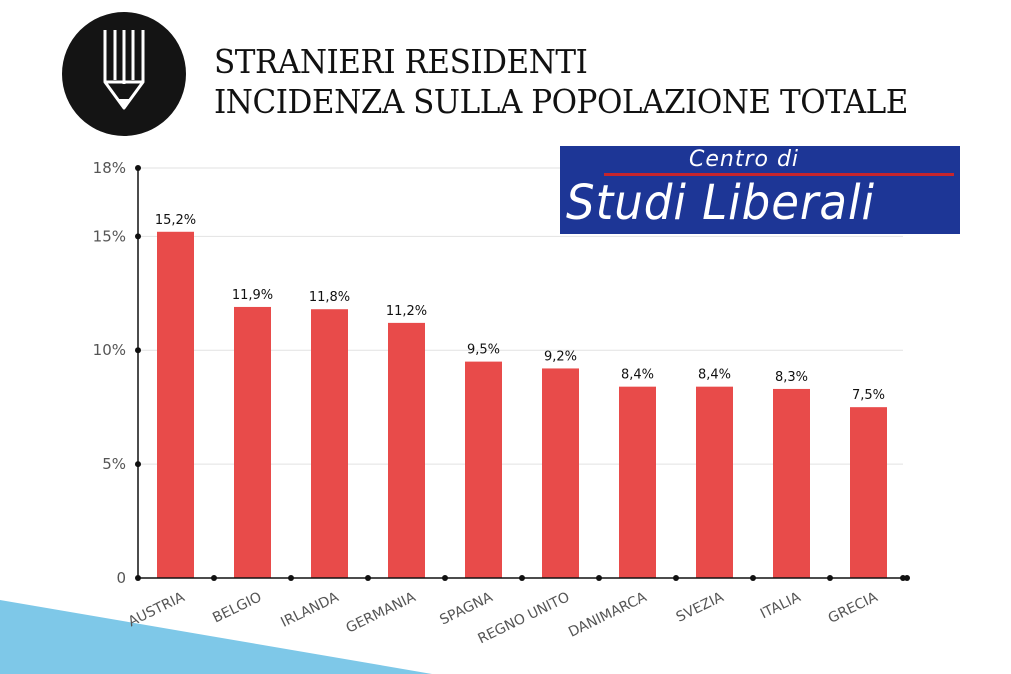 This screenshot has height=674, width=1011. I want to click on y-tick-label: 5%, so click(114, 464).